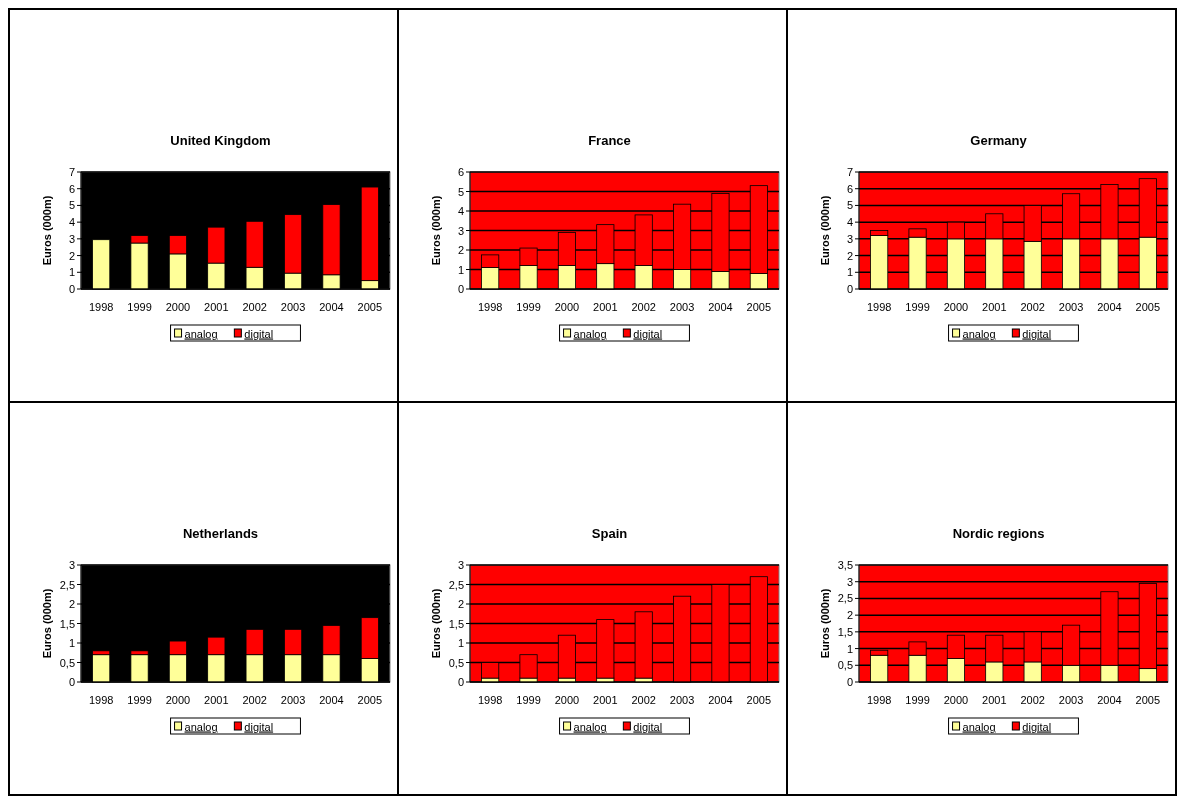 The image size is (1185, 809). Describe the element at coordinates (220, 533) in the screenshot. I see `chart-title: Netherlands` at that location.